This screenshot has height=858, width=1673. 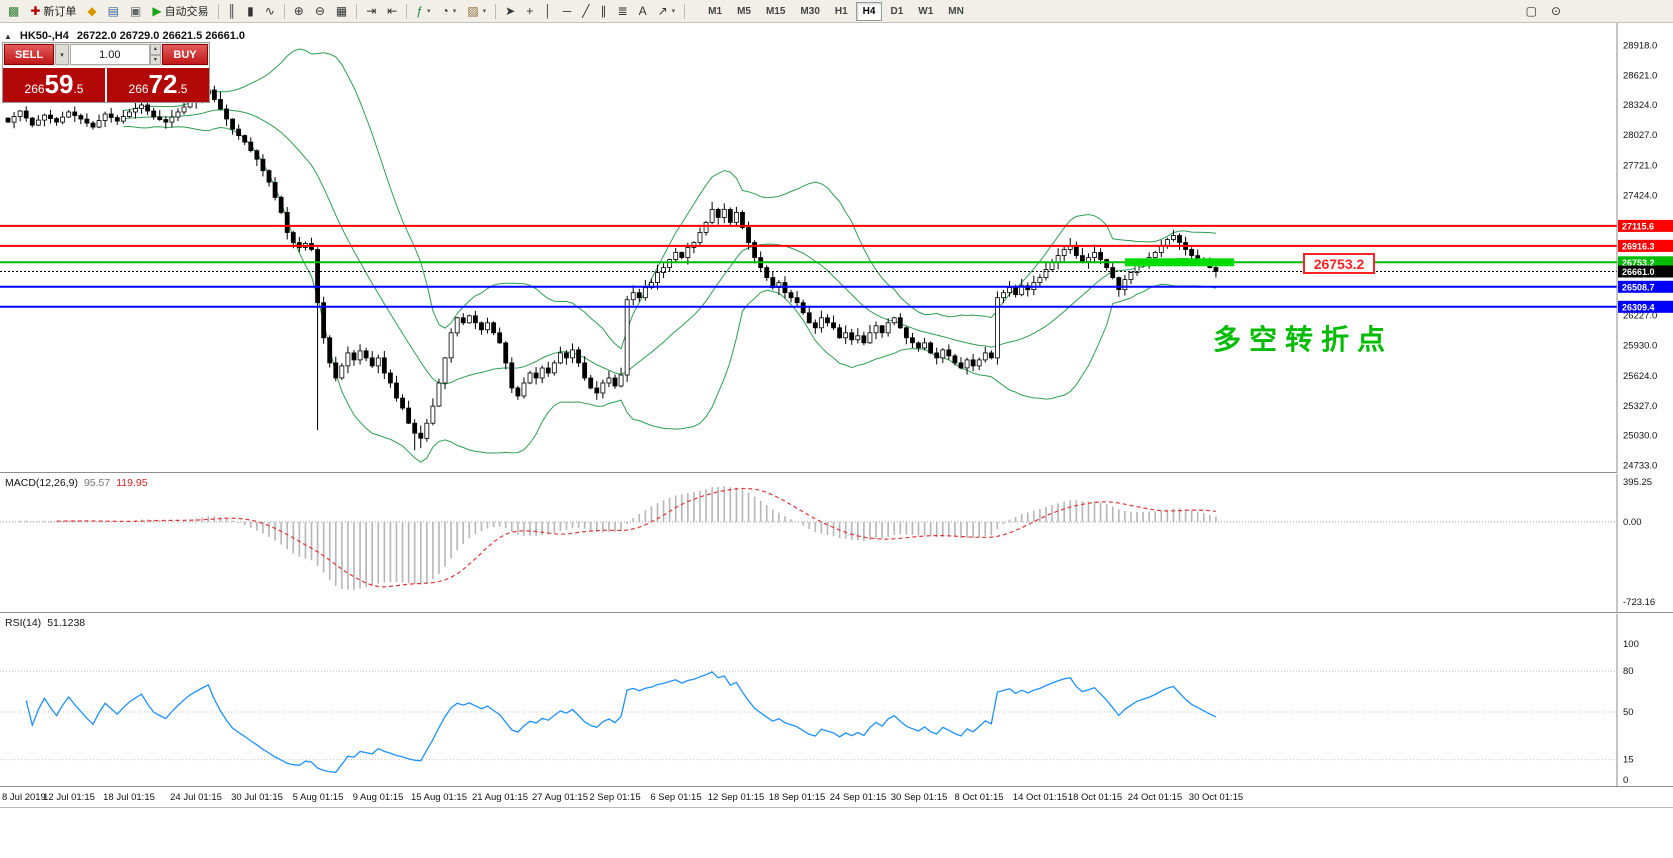 What do you see at coordinates (1640, 406) in the screenshot?
I see `axis-tick-label: 25327.0` at bounding box center [1640, 406].